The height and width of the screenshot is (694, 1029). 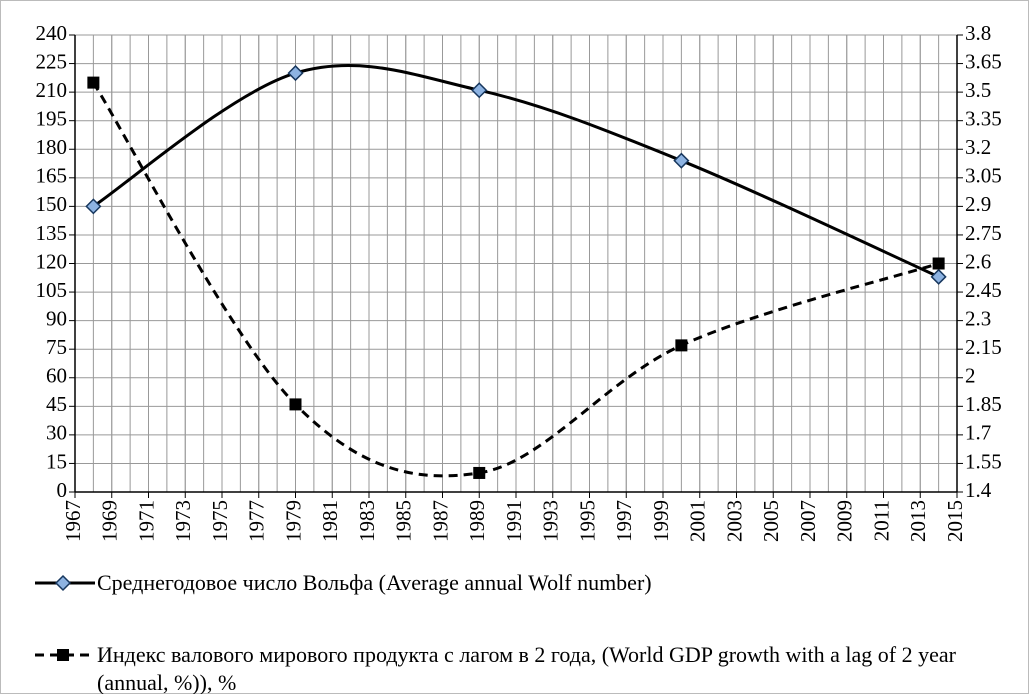 I want to click on x-tick-label: 1995, so click(x=587, y=521).